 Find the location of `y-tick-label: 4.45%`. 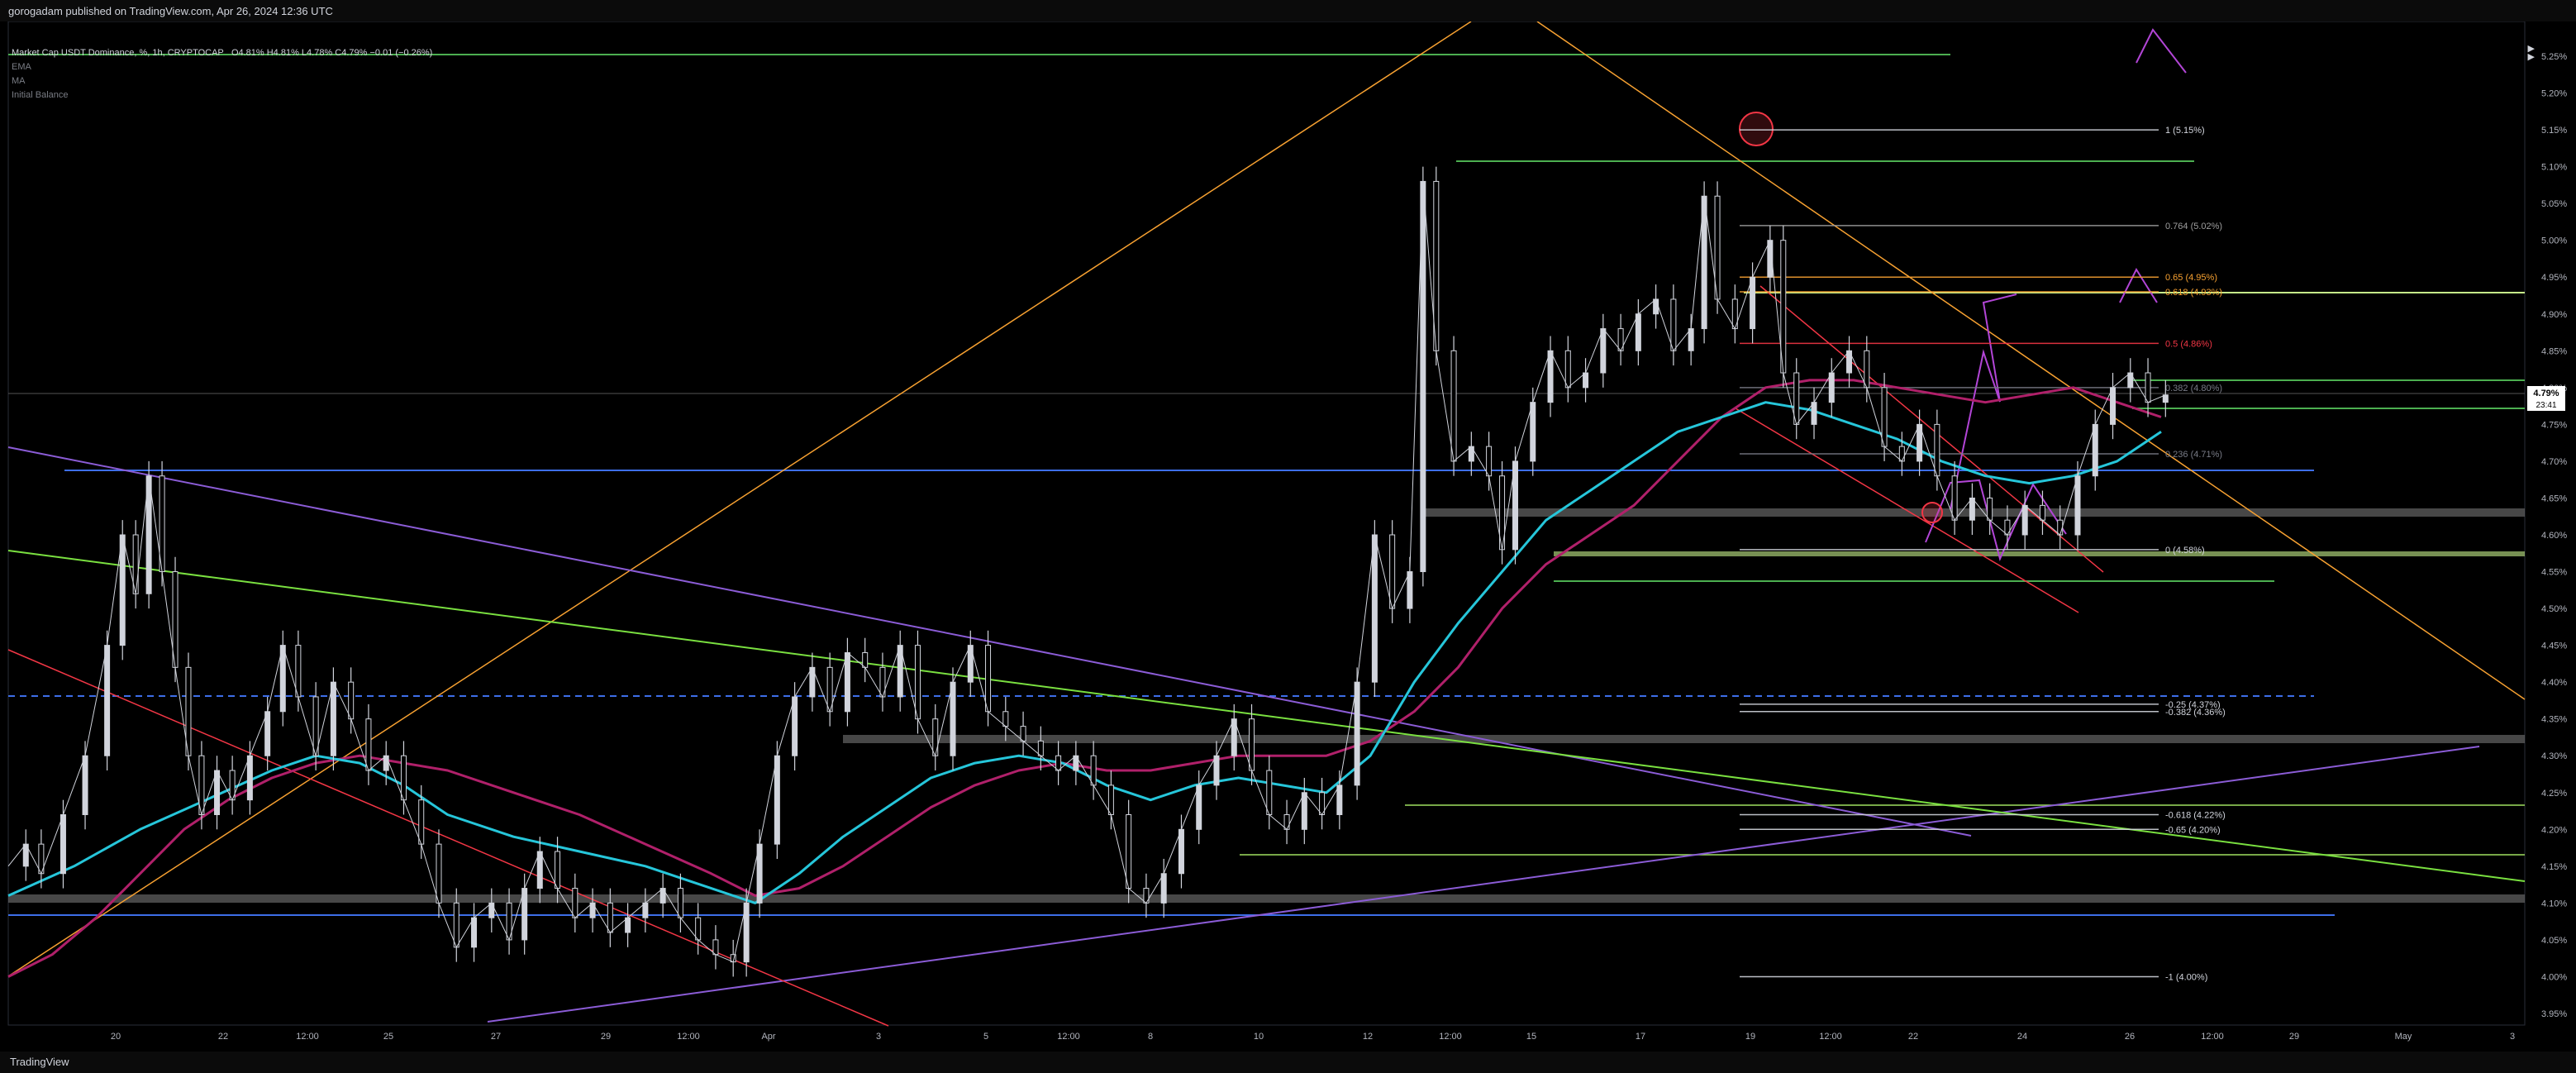

y-tick-label: 4.45% is located at coordinates (2554, 646).